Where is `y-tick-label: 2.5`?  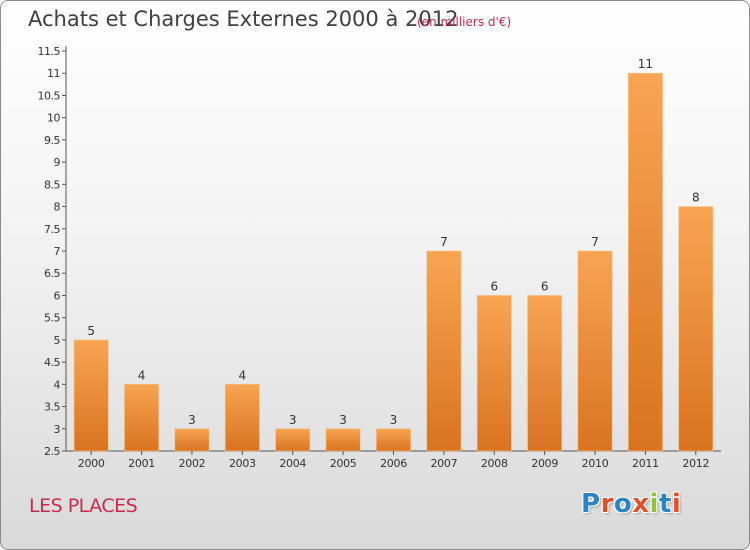 y-tick-label: 2.5 is located at coordinates (52, 451).